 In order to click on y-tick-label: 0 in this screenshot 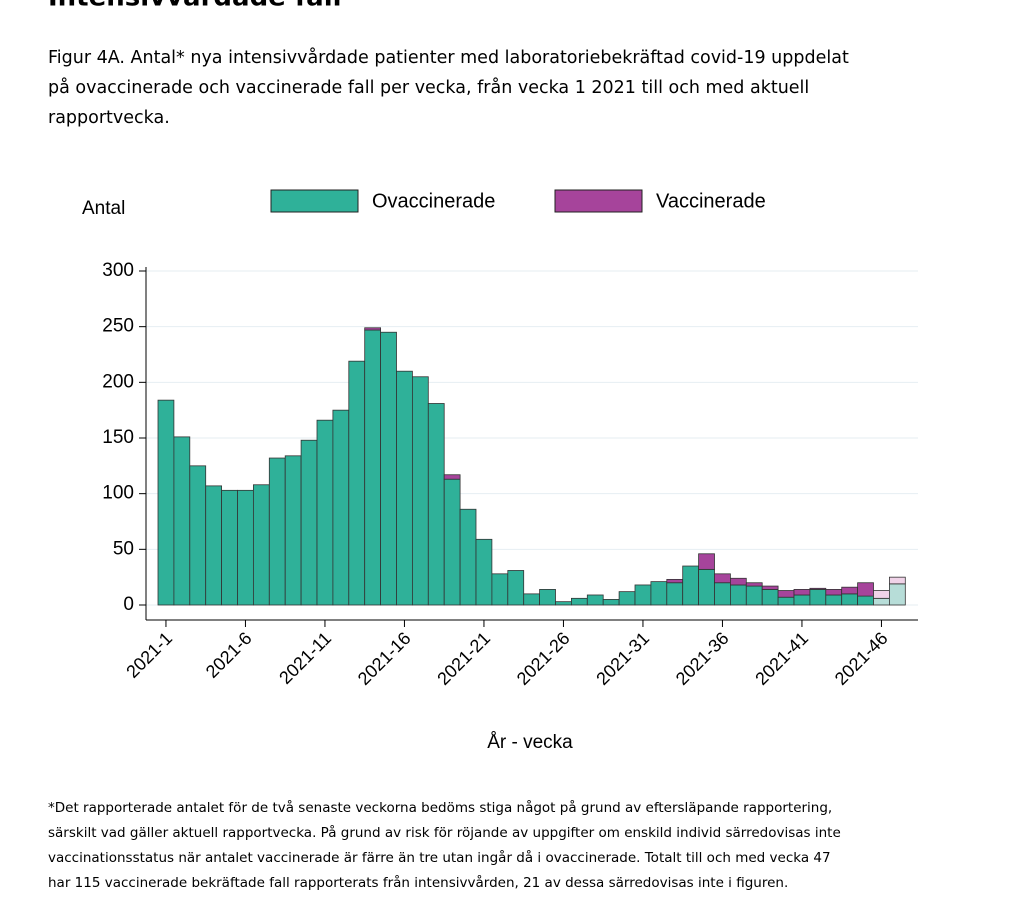, I will do `click(128, 604)`.